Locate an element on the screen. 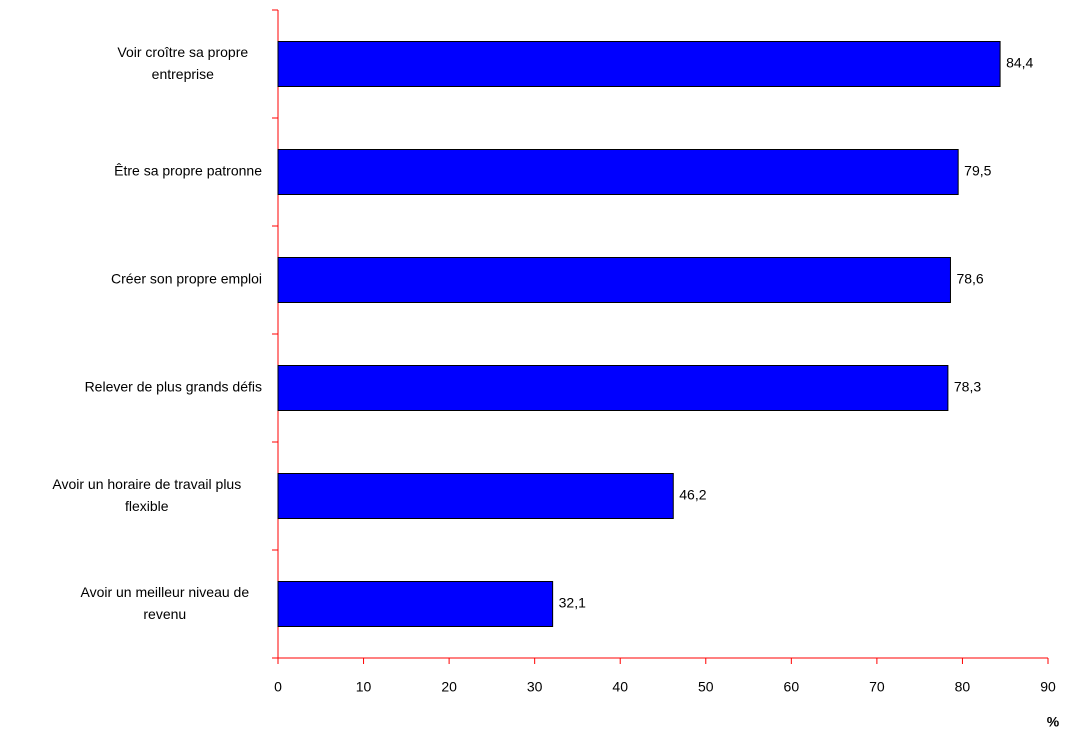 Image resolution: width=1065 pixels, height=733 pixels. y-tick-label: Avoir un meilleur niveau de revenu is located at coordinates (164, 603).